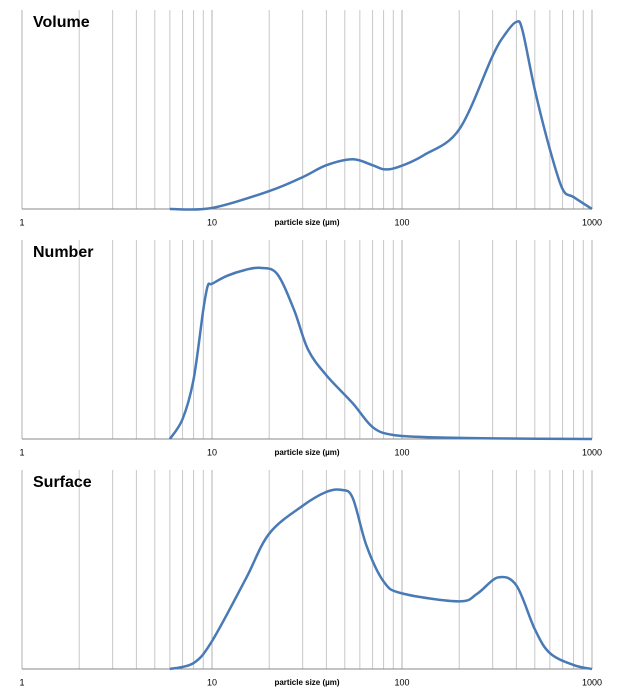 This screenshot has height=693, width=620. I want to click on chart-title: Number, so click(63, 252).